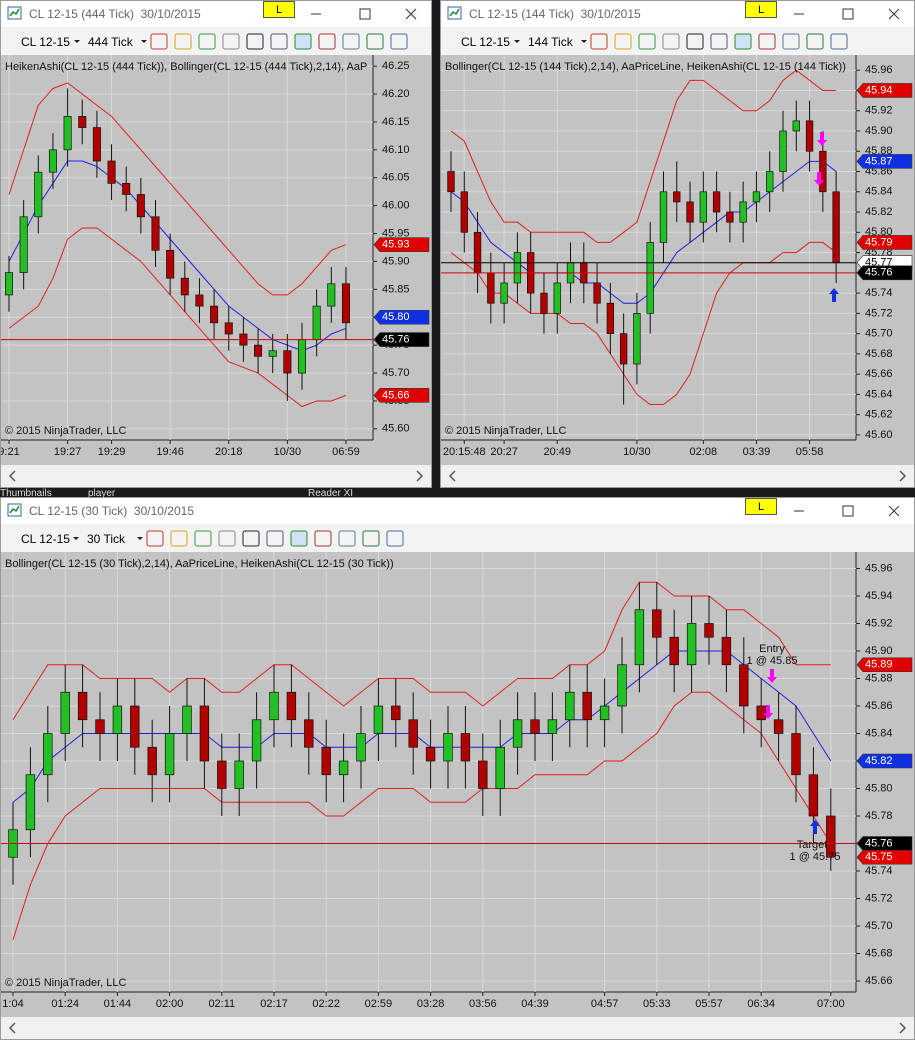 The height and width of the screenshot is (1040, 915). I want to click on title-bar: CL 12-15 (444 Tick) 30/10/2015 L, so click(216, 14).